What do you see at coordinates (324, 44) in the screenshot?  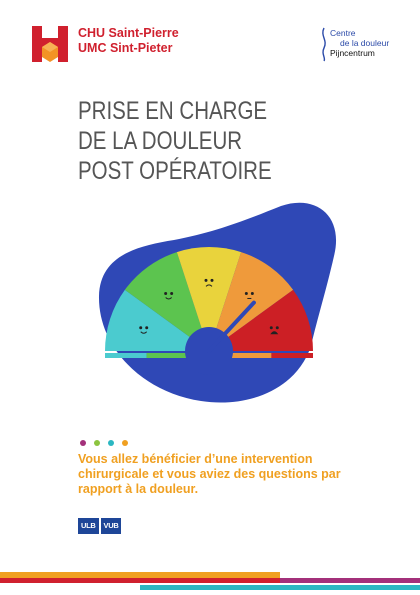 I see `pain-centre-logo-icon` at bounding box center [324, 44].